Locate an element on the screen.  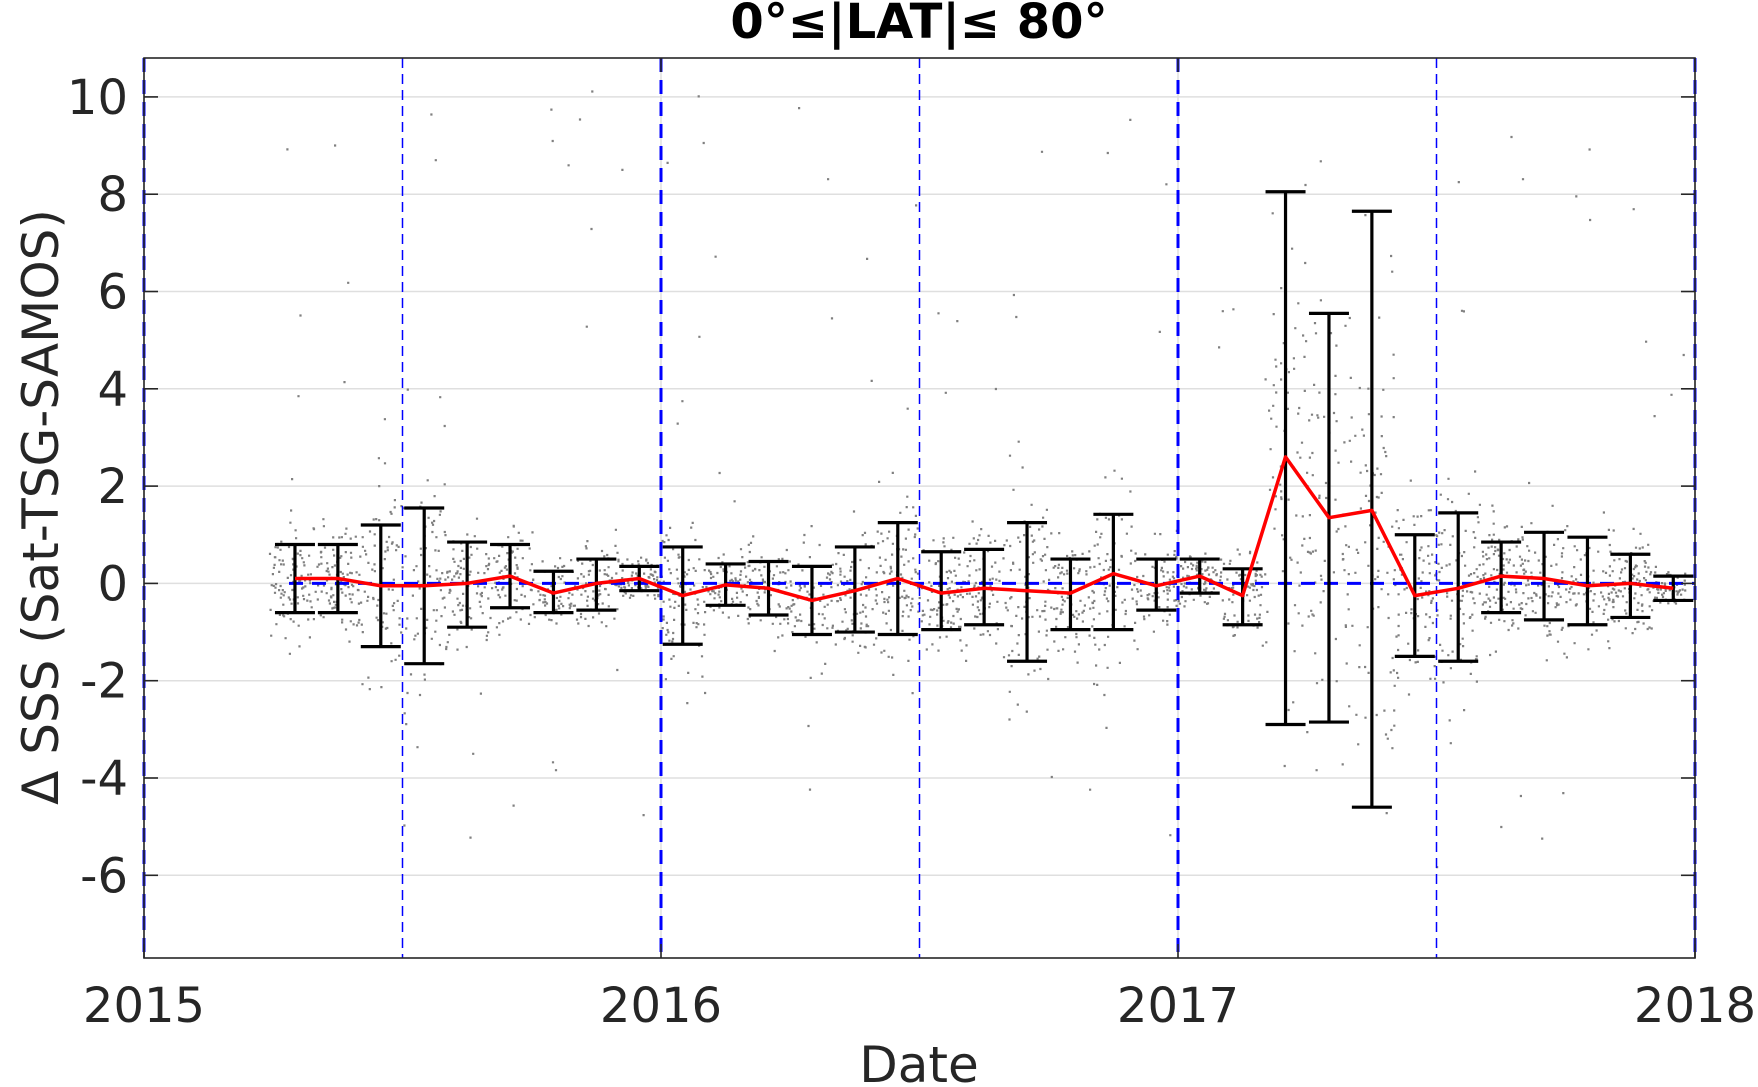
y-tick-label: 6 is located at coordinates (112, 293).